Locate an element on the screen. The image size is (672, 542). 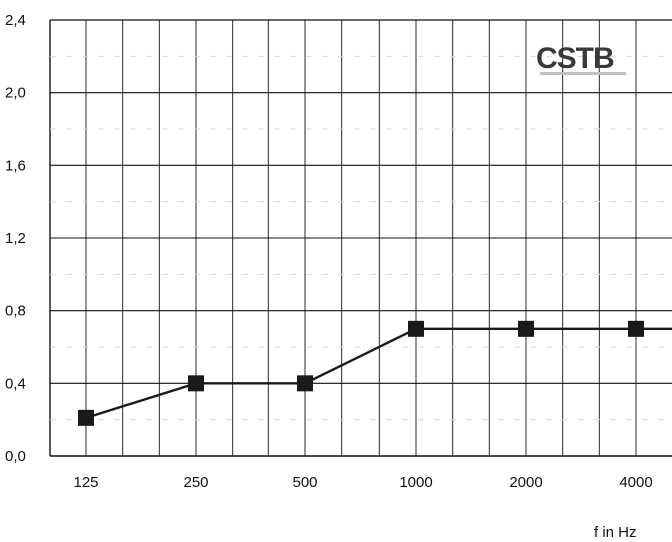
x-tick-label: 250 is located at coordinates (195, 482).